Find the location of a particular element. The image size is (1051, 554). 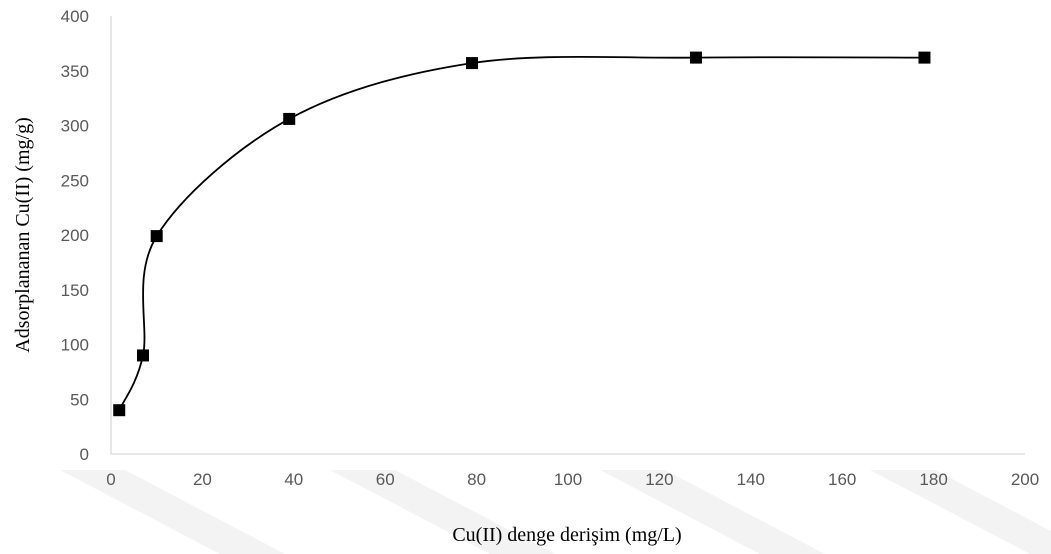

y-tick-labels: 0 50 100 150 200 250 300 350 400 is located at coordinates (75, 235).